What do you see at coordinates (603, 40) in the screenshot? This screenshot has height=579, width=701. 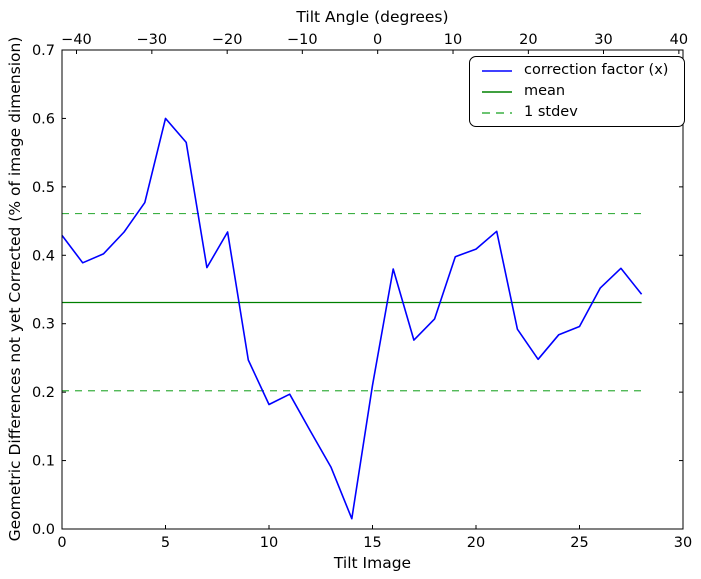 I see `top-tick-label: 30` at bounding box center [603, 40].